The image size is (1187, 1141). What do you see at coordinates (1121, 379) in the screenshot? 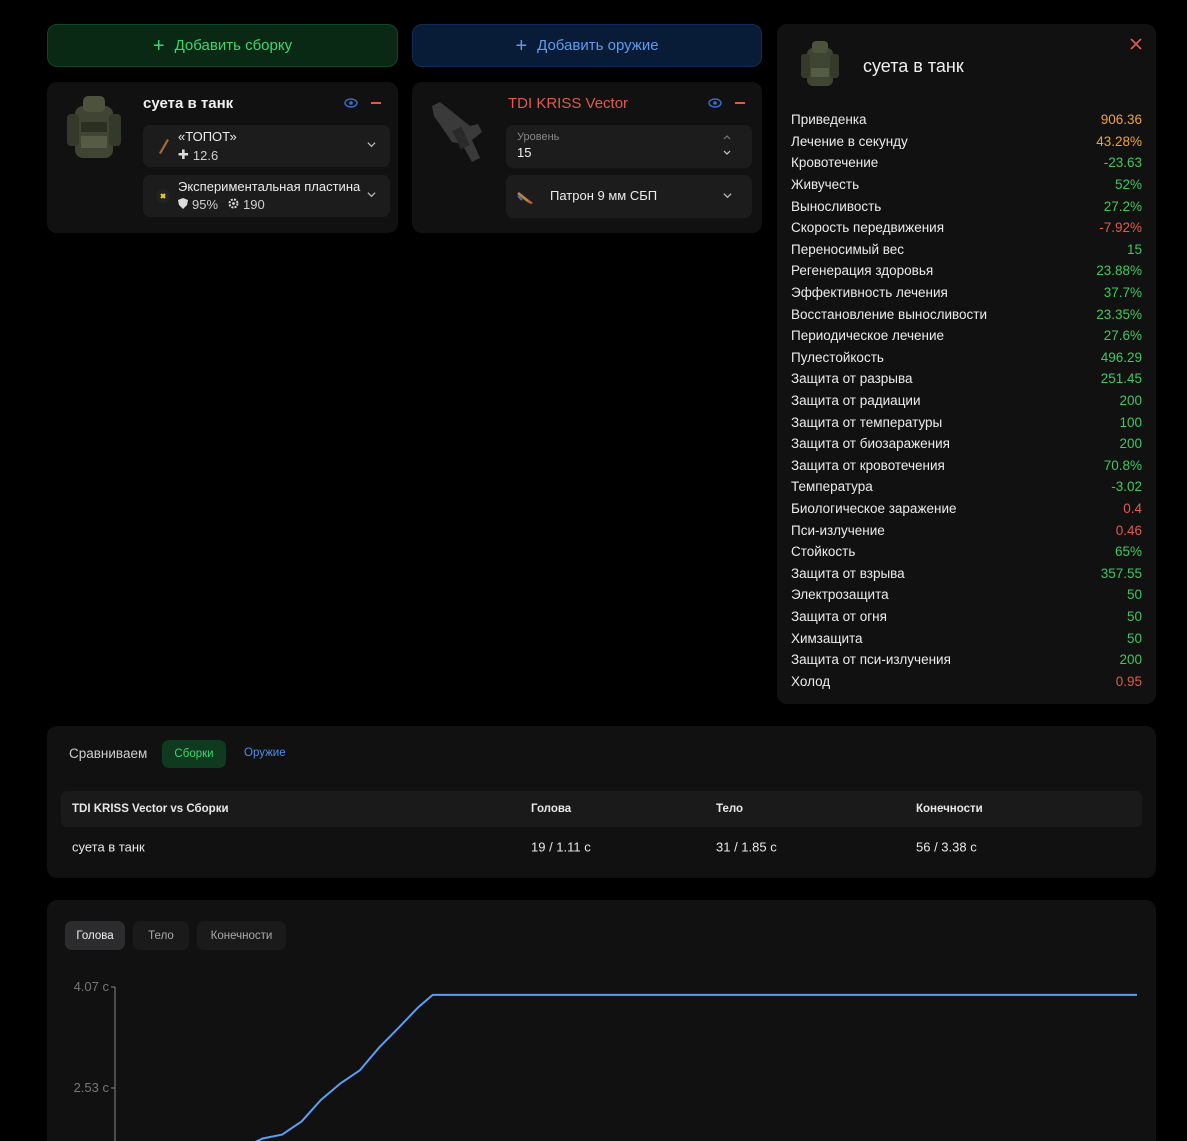
I see `stat-value: 251.45` at bounding box center [1121, 379].